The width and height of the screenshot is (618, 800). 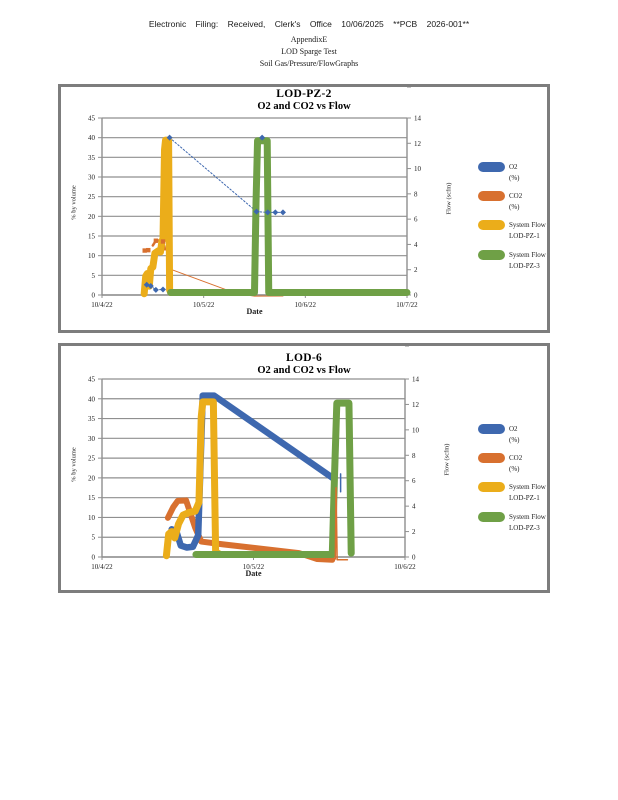 I want to click on legend-swatch-o2, so click(x=491, y=429).